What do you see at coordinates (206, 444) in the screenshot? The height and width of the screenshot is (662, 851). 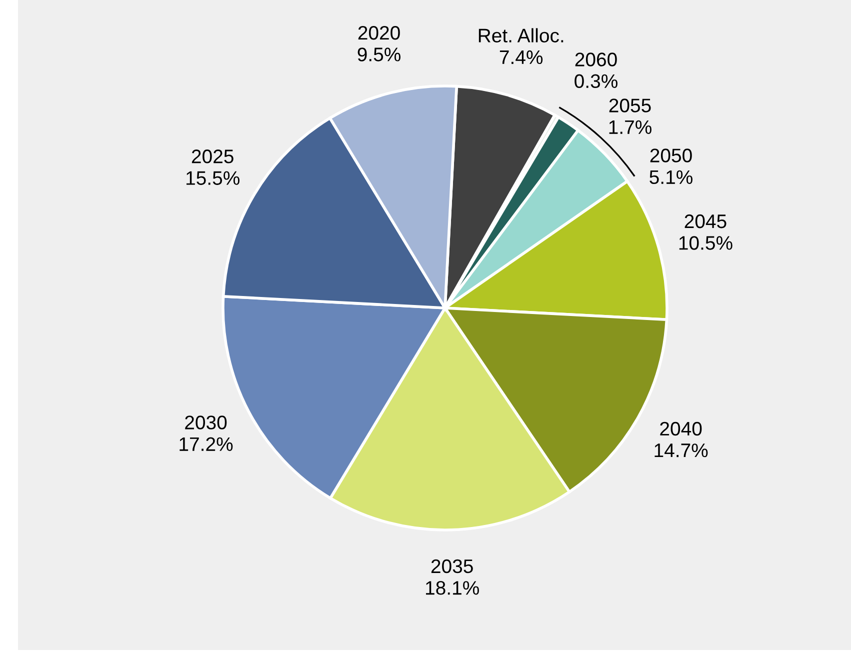 I see `data-label: 17.2%` at bounding box center [206, 444].